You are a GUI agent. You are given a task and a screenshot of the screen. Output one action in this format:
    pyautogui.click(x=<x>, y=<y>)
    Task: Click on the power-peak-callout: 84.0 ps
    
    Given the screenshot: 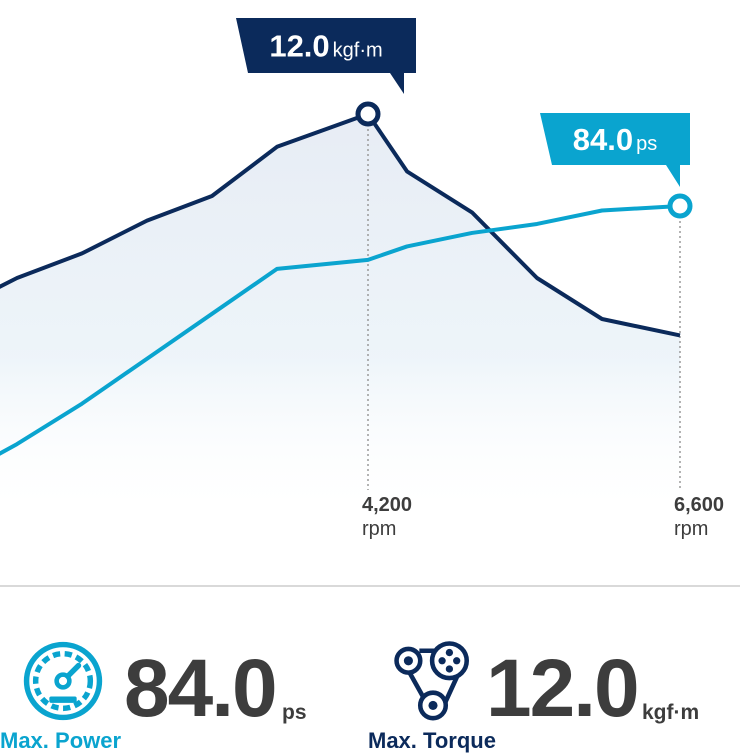 What is the action you would take?
    pyautogui.click(x=615, y=150)
    